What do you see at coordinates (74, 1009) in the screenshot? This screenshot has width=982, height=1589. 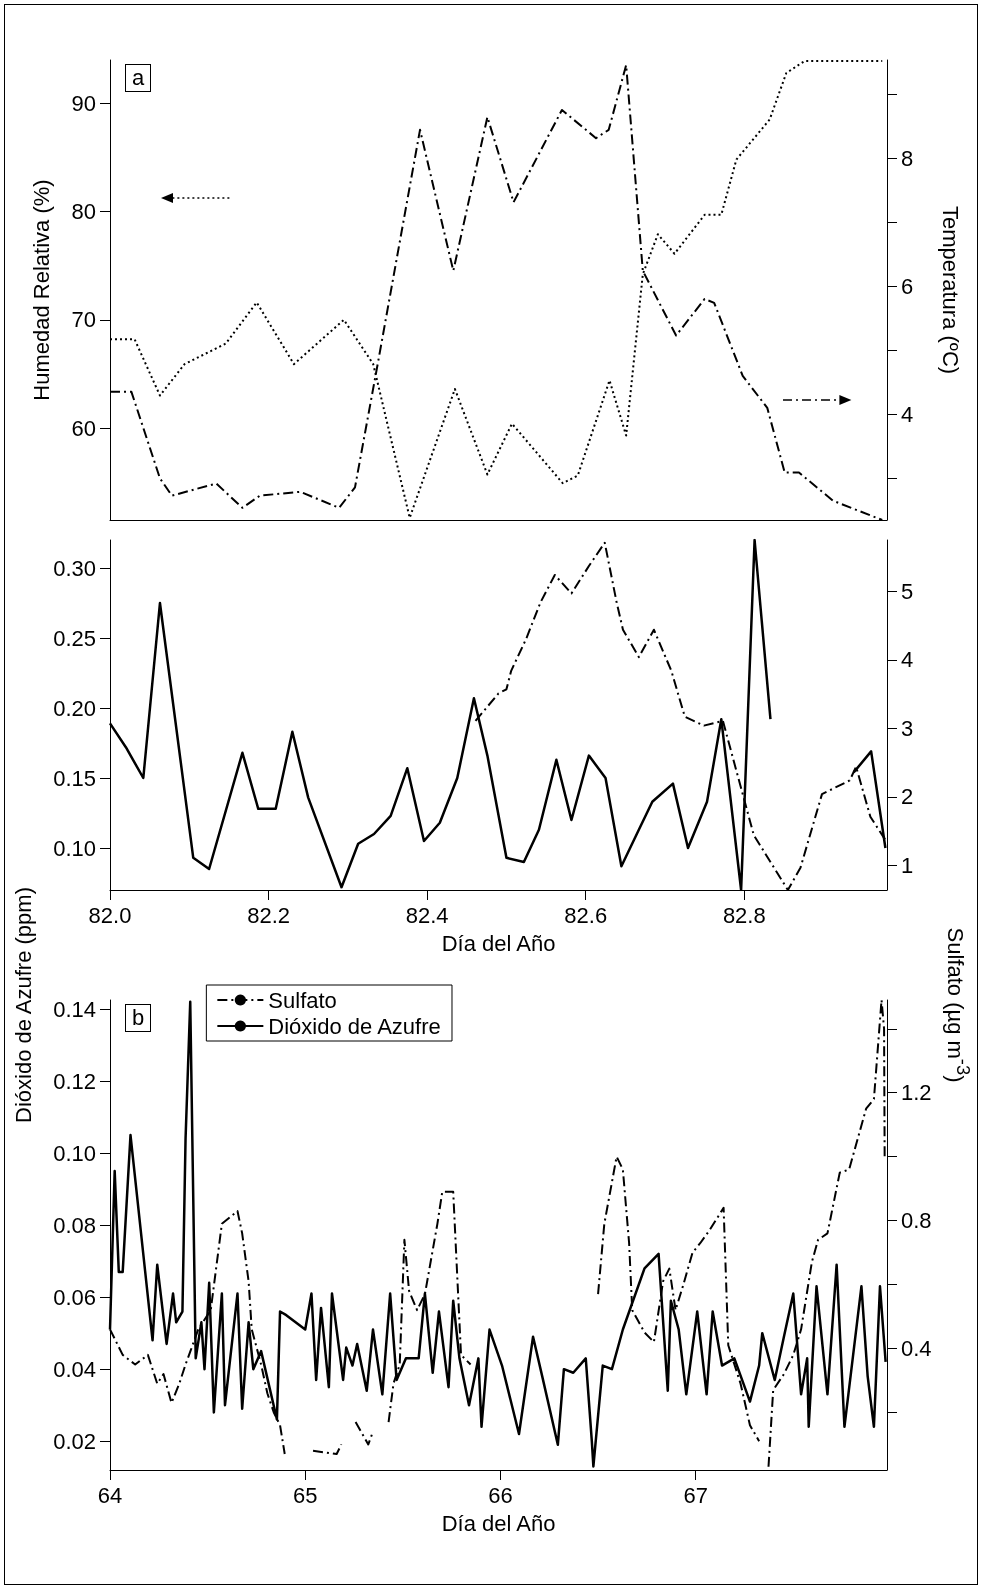 I see `y-tick-label: 0.14` at bounding box center [74, 1009].